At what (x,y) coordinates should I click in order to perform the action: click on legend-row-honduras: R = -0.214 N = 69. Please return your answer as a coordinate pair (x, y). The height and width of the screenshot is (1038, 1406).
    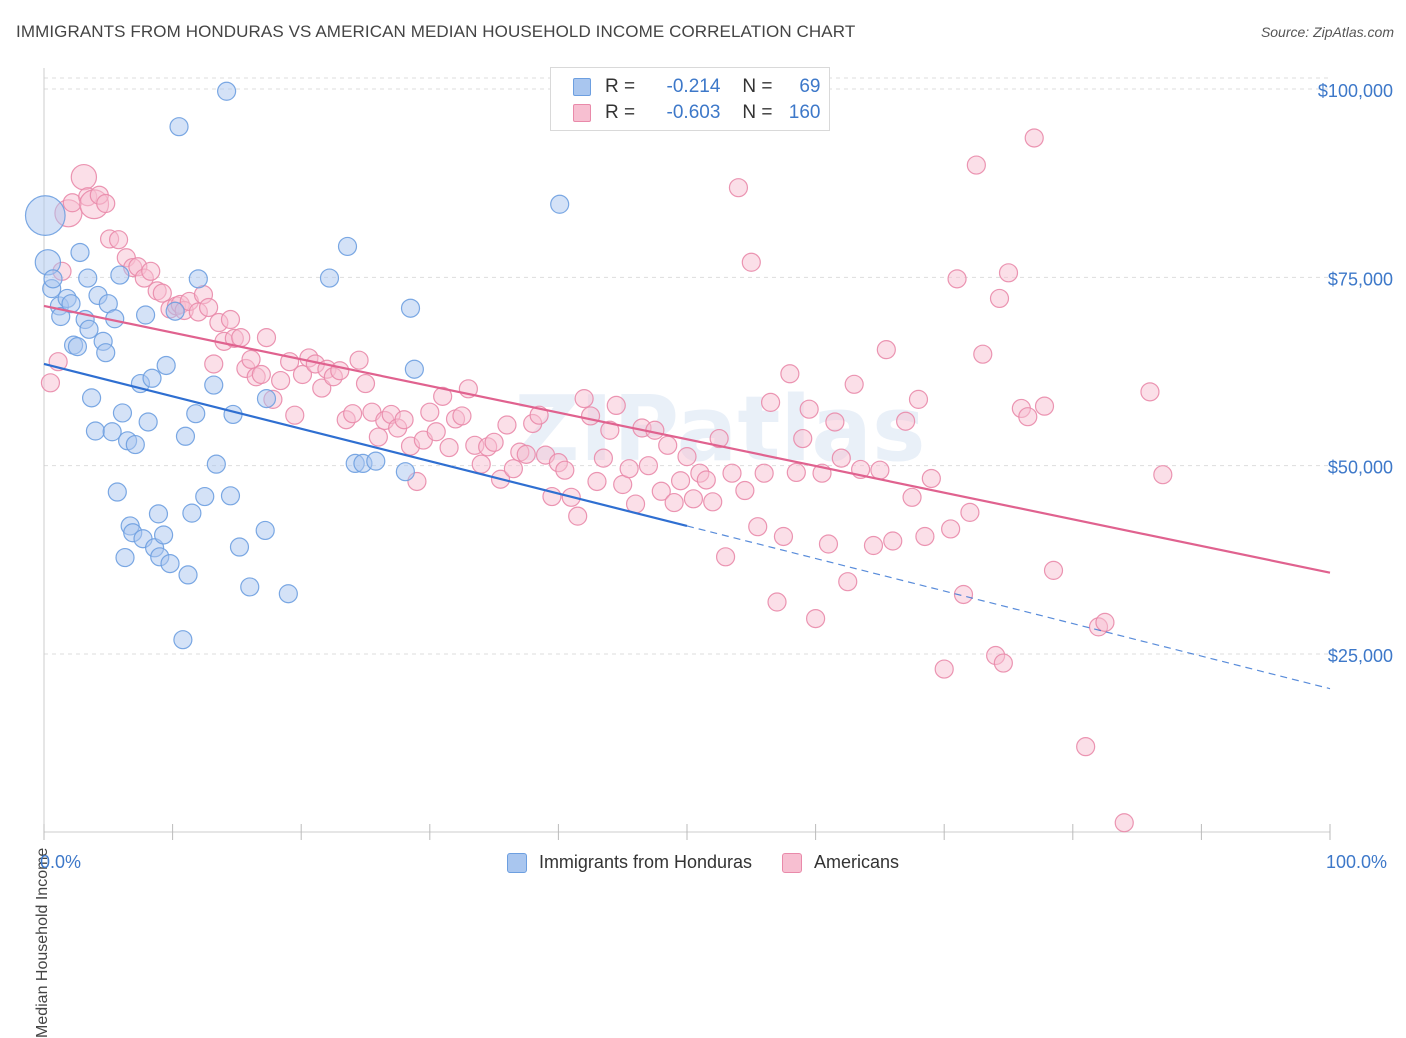
    Looking at the image, I should click on (697, 87).